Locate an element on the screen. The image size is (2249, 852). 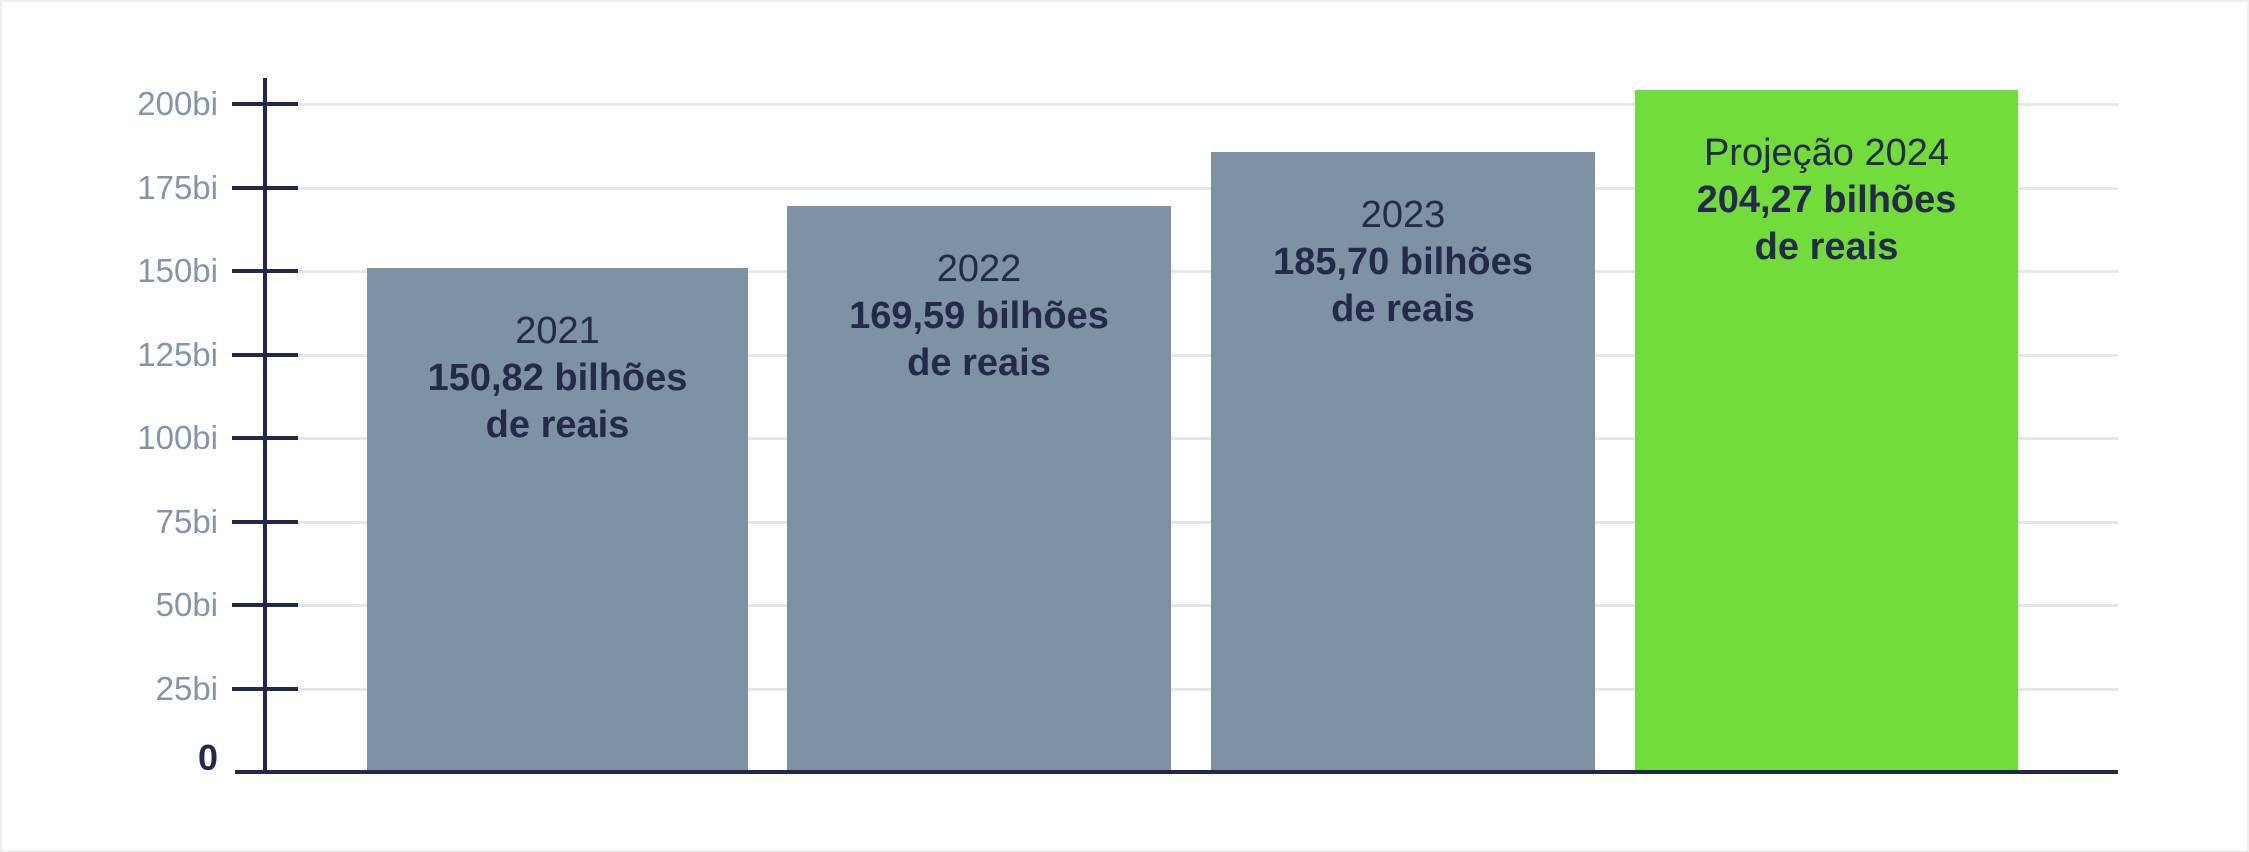
y-axis-label-200bi: 200bi is located at coordinates (177, 103).